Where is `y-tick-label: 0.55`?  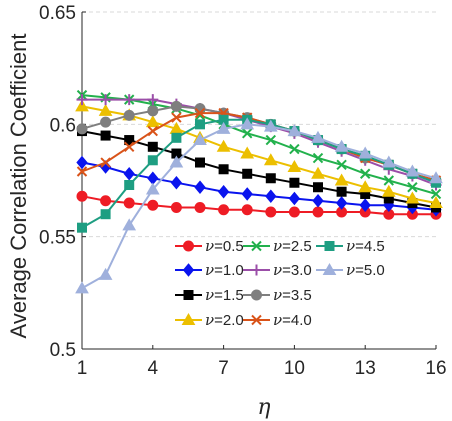
y-tick-label: 0.55 is located at coordinates (57, 238).